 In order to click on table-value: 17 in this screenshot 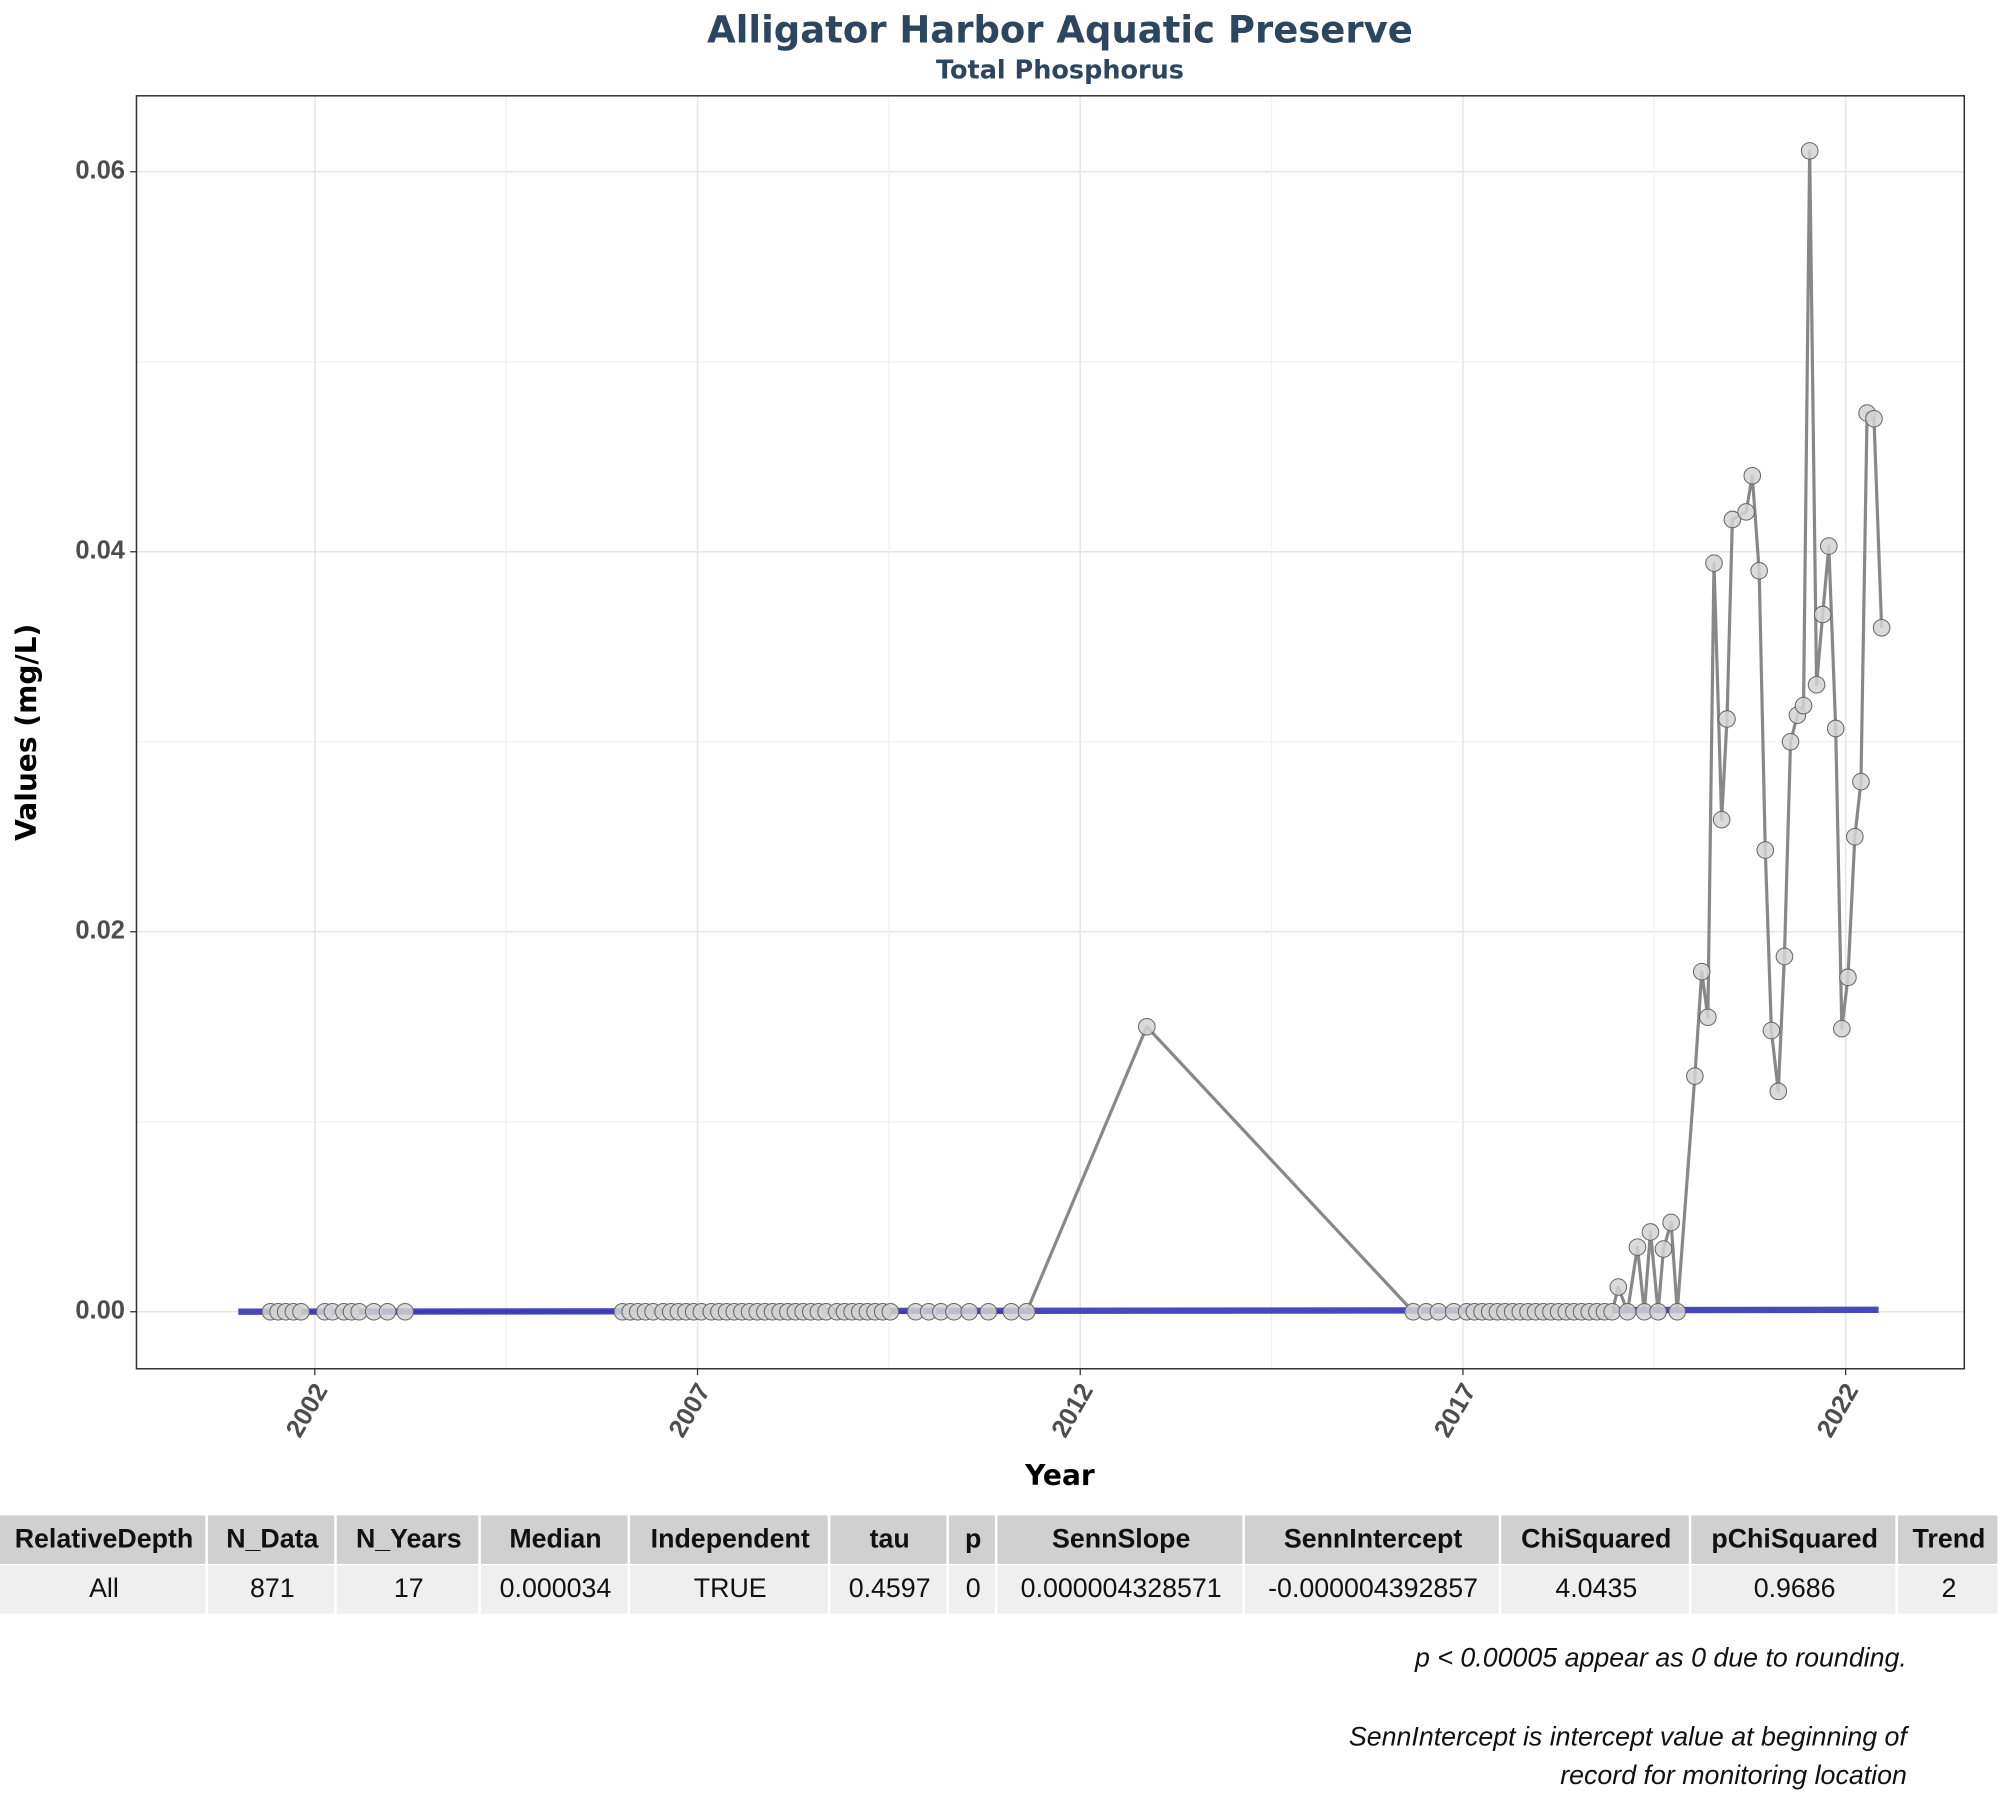, I will do `click(409, 1588)`.